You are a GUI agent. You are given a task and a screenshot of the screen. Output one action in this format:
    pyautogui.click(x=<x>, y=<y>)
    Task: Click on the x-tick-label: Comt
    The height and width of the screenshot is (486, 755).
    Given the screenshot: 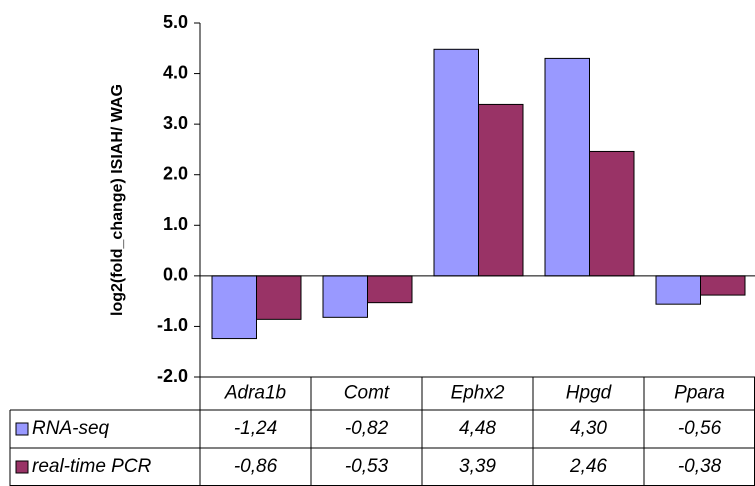 What is the action you would take?
    pyautogui.click(x=367, y=393)
    